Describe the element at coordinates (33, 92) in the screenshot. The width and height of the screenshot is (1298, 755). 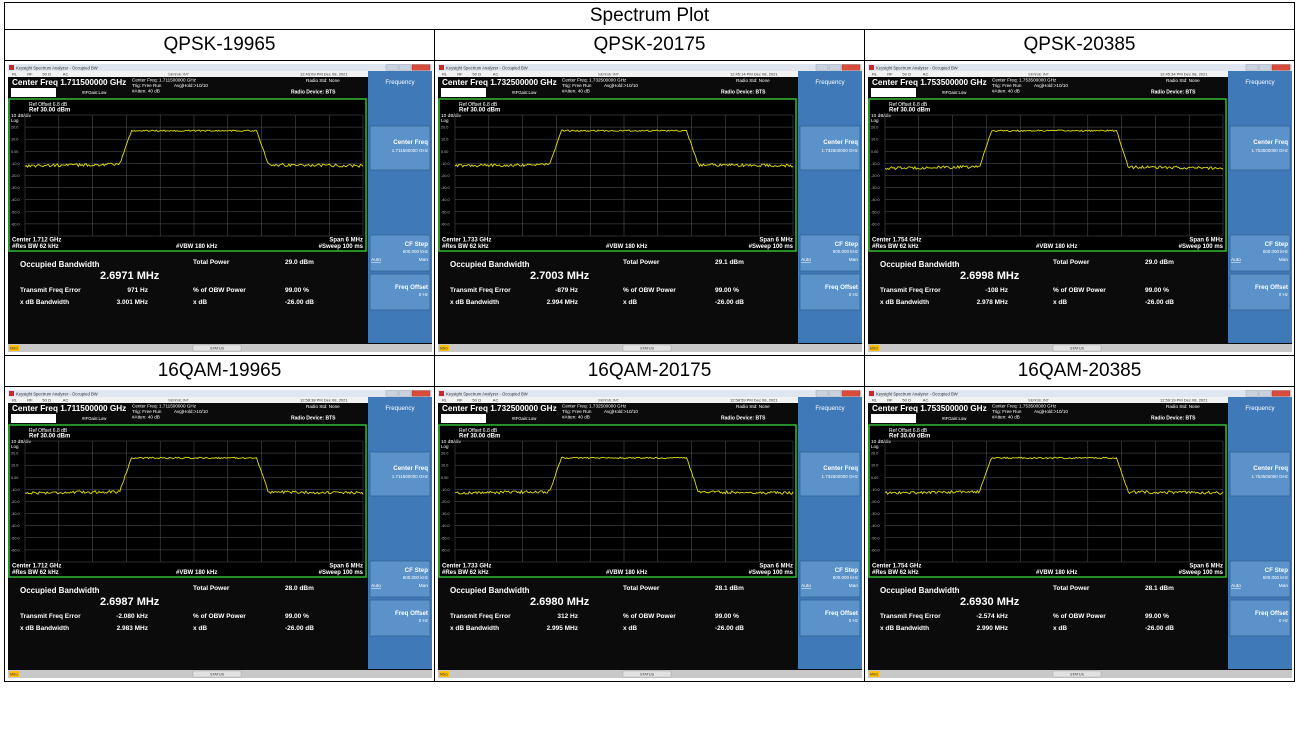
I see `input-indicator` at that location.